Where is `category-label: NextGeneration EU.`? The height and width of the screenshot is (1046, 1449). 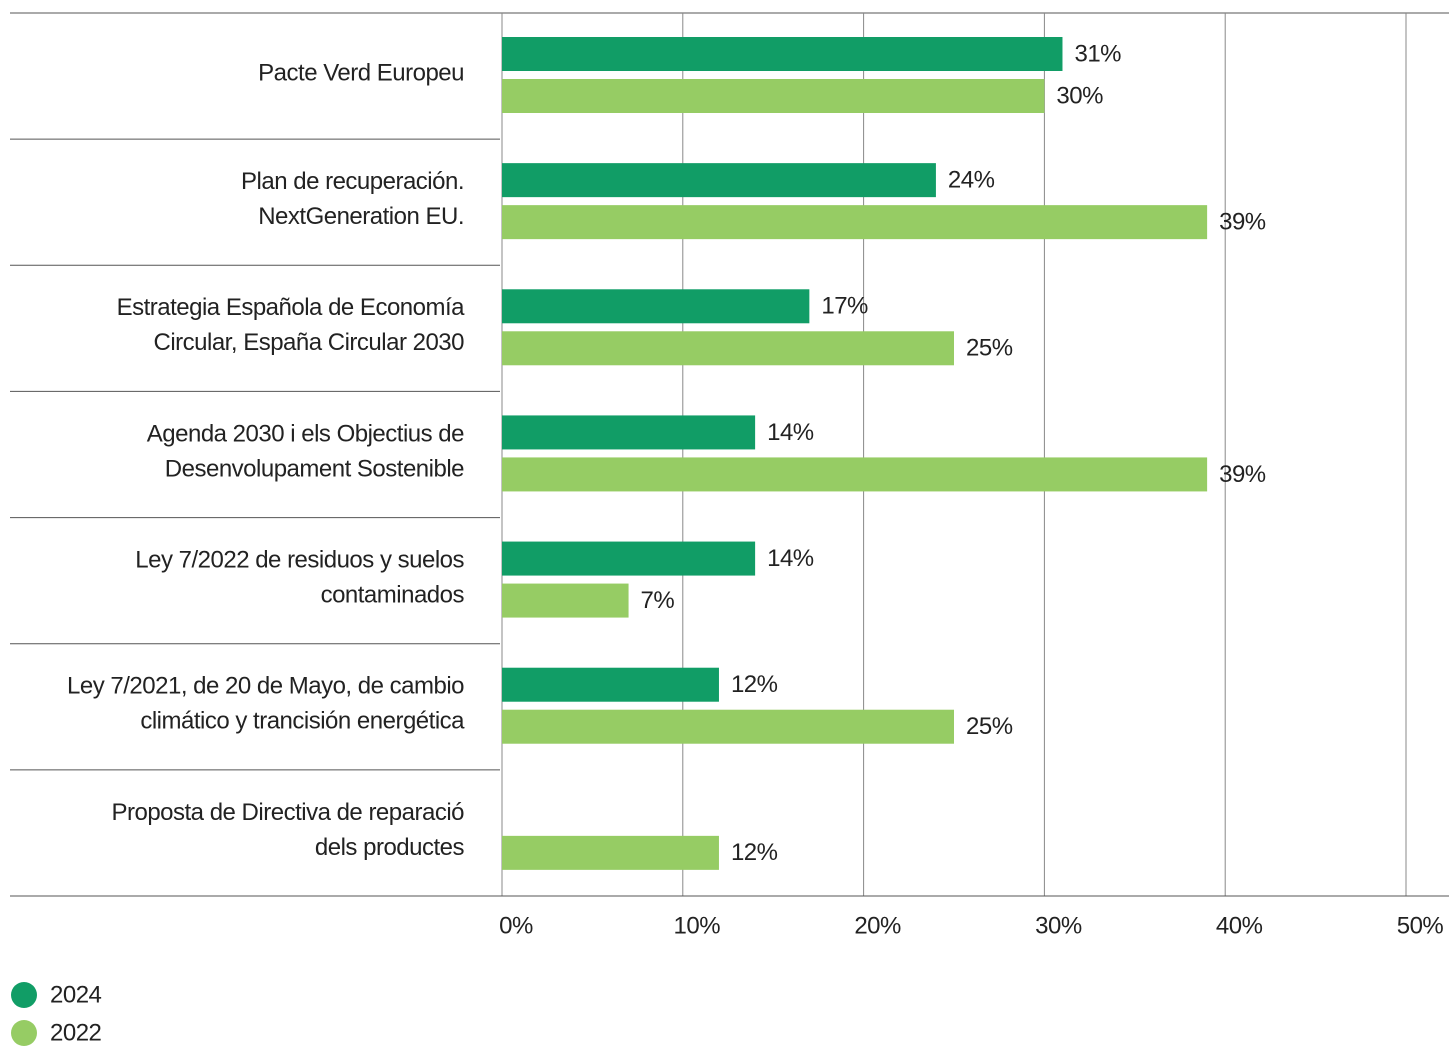 category-label: NextGeneration EU. is located at coordinates (361, 216).